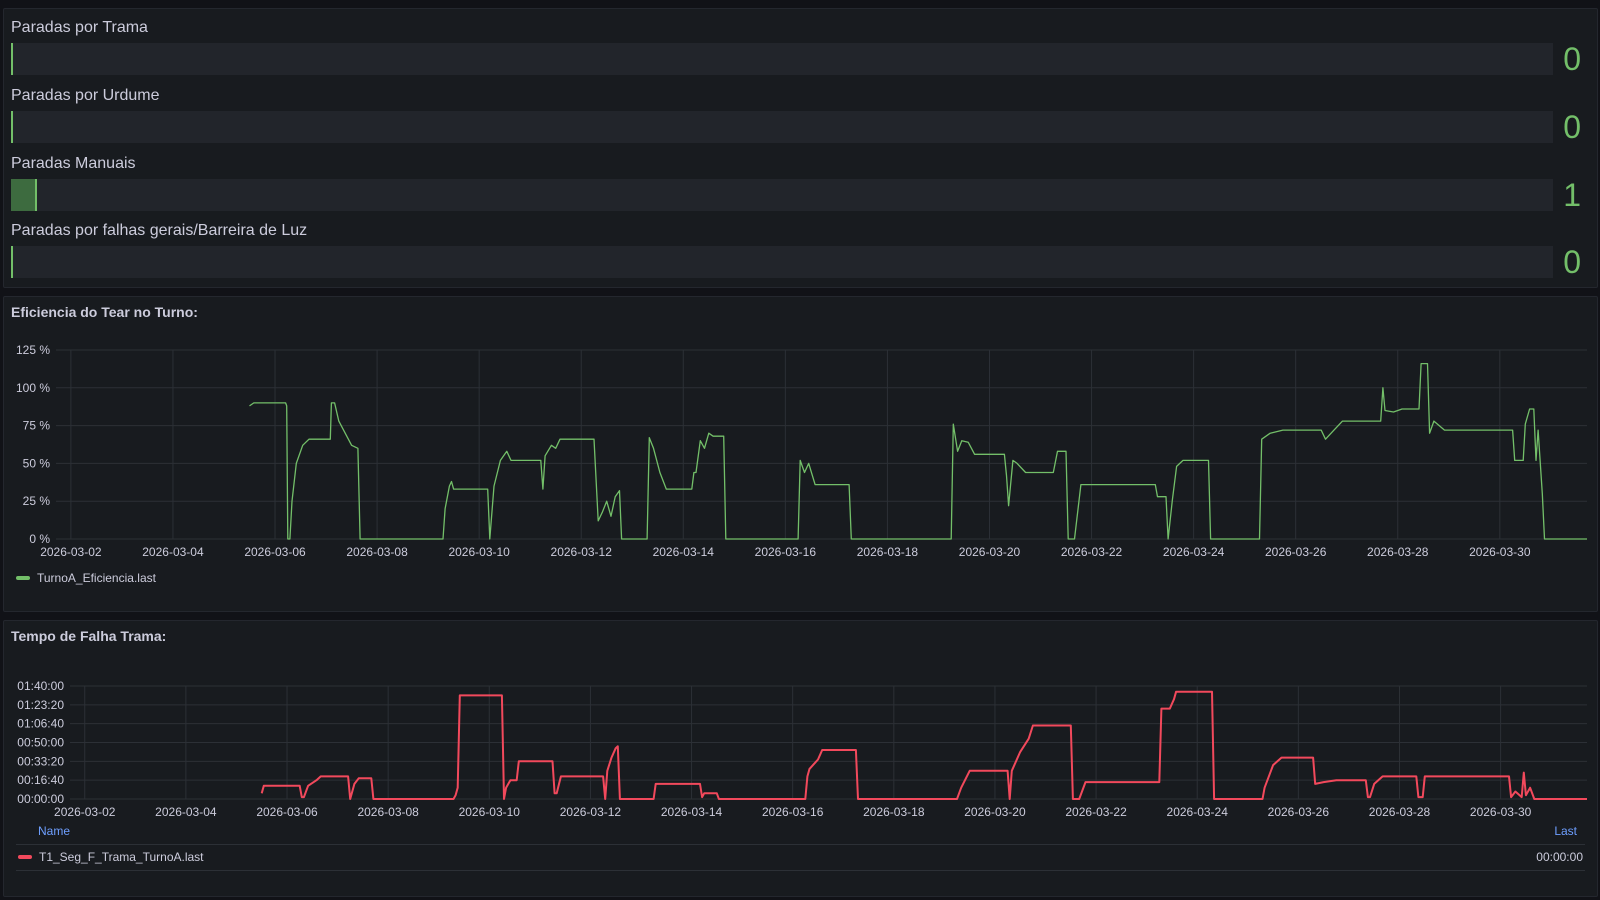 The image size is (1600, 900). Describe the element at coordinates (89, 636) in the screenshot. I see `panel-title: Tempo de Falha Trama:` at that location.